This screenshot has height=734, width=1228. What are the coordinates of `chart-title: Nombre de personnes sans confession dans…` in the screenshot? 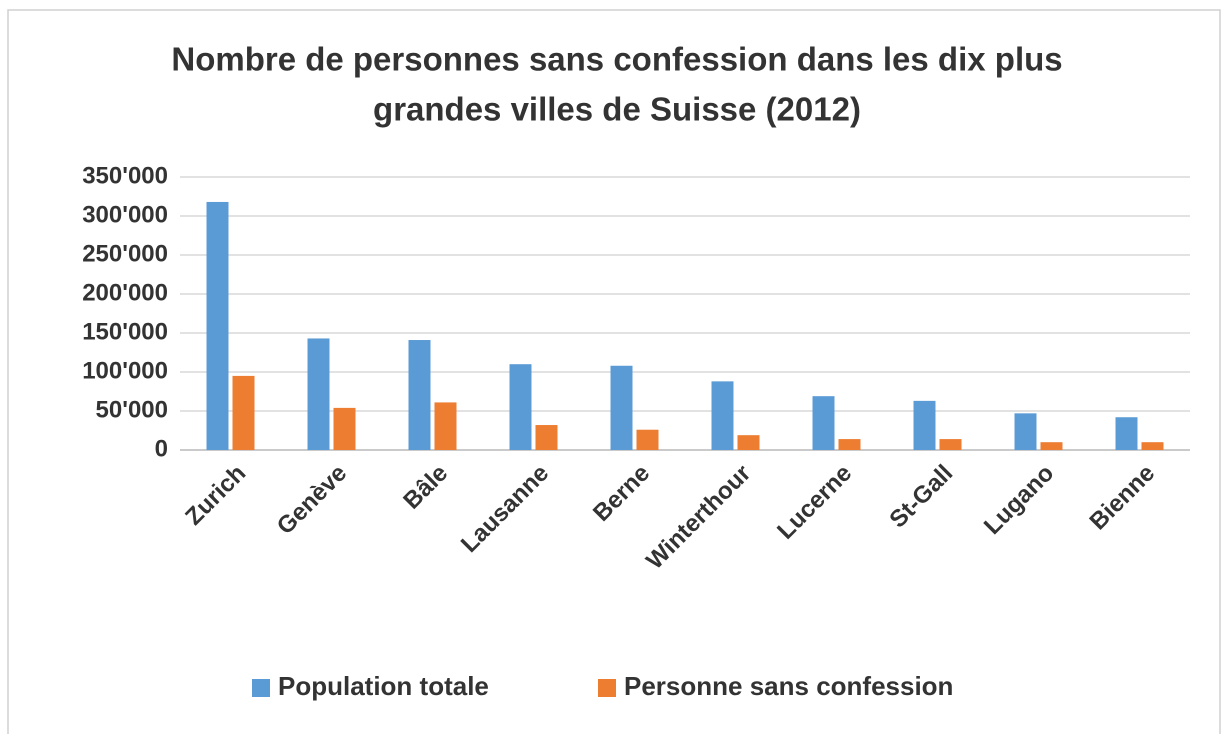 It's located at (616, 59).